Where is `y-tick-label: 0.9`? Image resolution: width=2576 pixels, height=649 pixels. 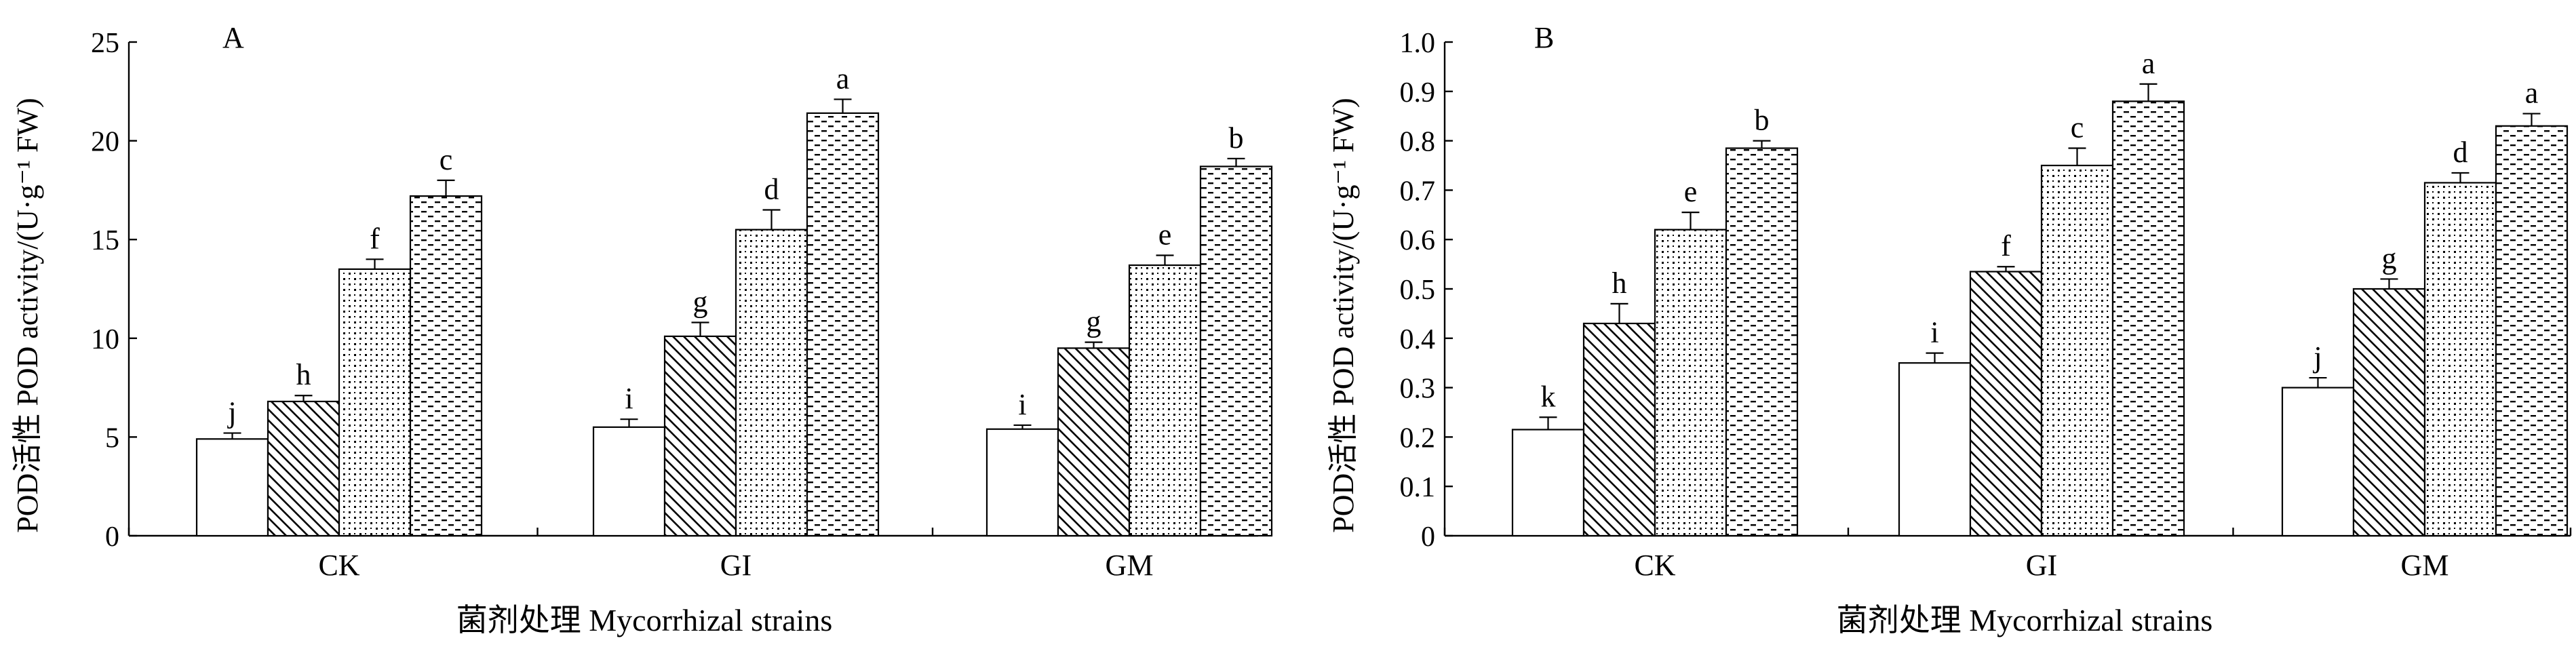 y-tick-label: 0.9 is located at coordinates (1418, 93).